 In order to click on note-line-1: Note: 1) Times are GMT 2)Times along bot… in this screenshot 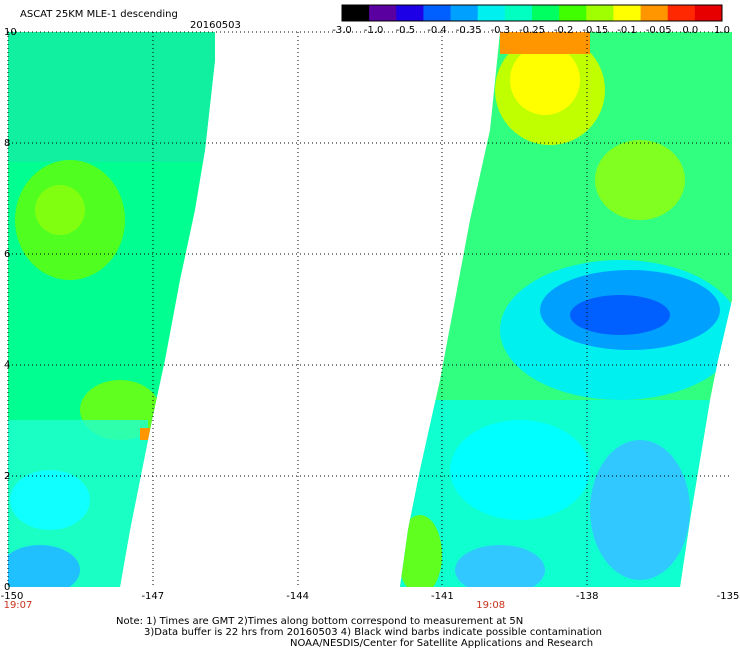, I will do `click(320, 621)`.